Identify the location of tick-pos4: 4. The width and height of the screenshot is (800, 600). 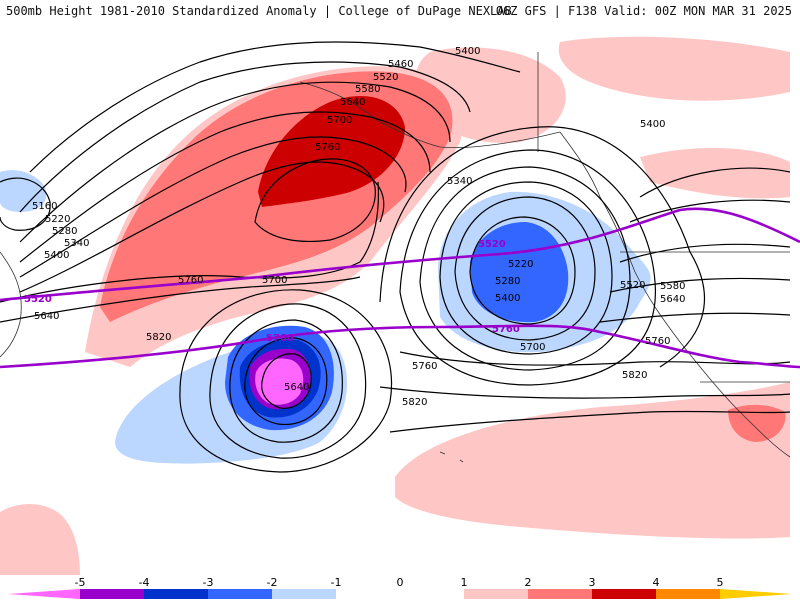
(656, 582).